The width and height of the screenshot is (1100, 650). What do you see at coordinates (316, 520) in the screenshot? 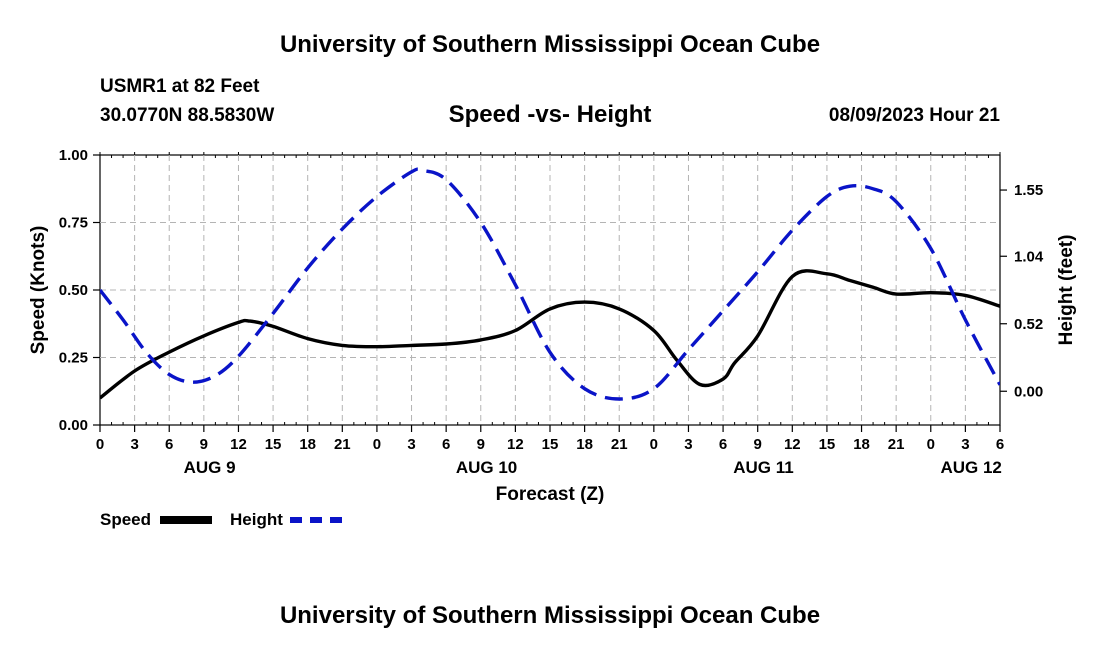
I see `legend-height-swatch` at bounding box center [316, 520].